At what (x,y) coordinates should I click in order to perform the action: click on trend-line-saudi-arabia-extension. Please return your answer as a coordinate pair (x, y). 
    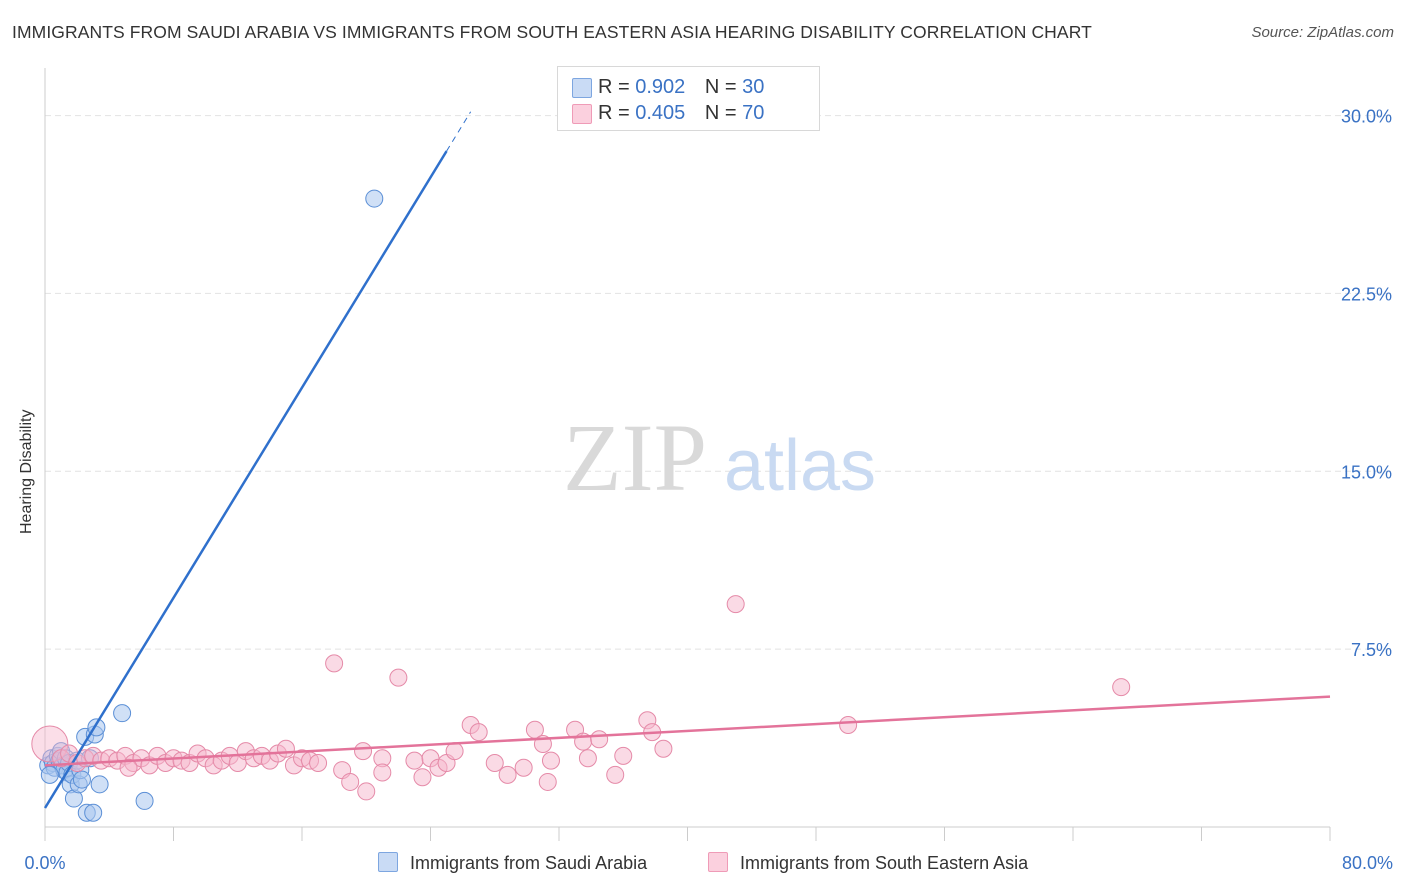
    Looking at the image, I should click on (459, 131).